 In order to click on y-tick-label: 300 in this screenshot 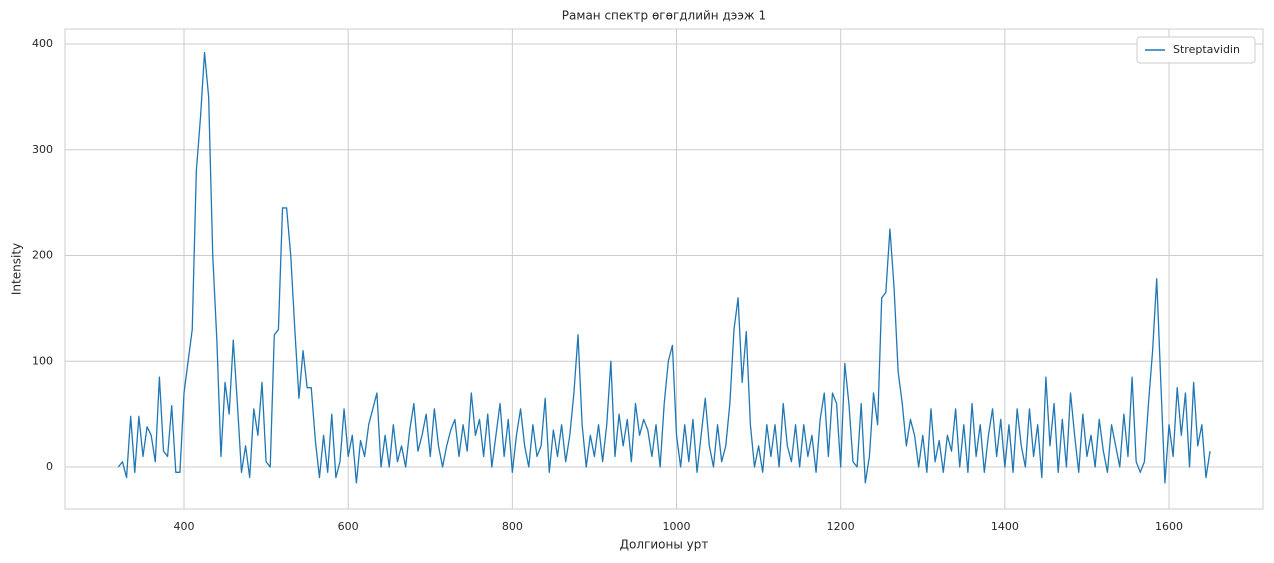, I will do `click(42, 149)`.